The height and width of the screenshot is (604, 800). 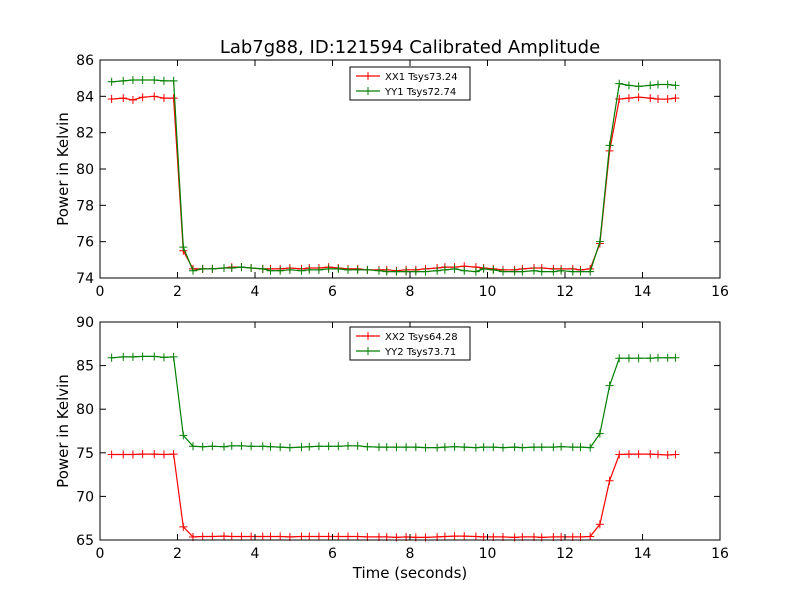 I want to click on x-tick-label: 14, so click(x=643, y=292).